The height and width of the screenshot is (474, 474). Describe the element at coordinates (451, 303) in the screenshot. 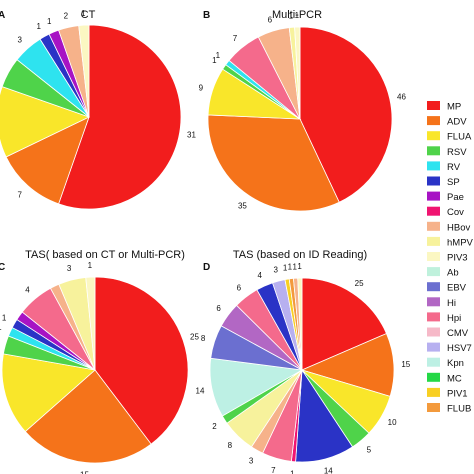

I see `legend-label-hi: Hi` at that location.